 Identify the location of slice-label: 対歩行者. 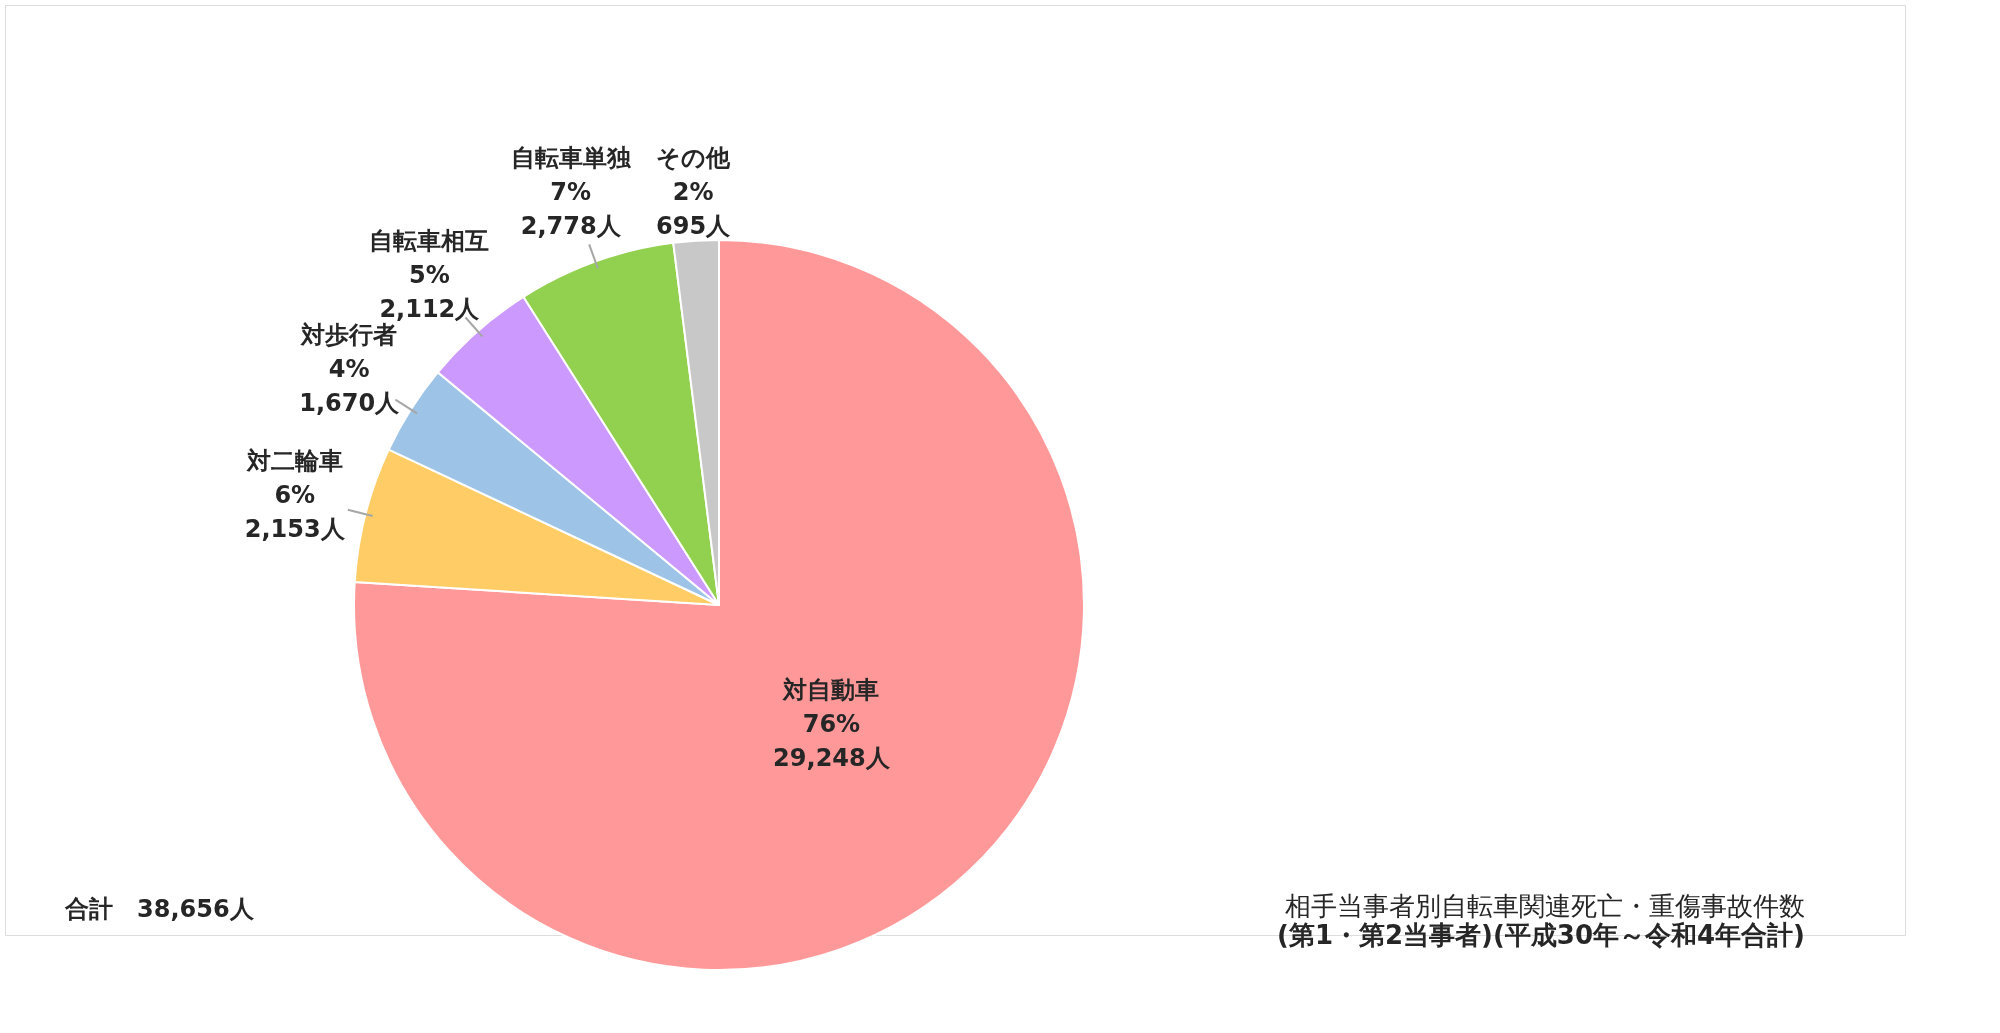
(349, 335).